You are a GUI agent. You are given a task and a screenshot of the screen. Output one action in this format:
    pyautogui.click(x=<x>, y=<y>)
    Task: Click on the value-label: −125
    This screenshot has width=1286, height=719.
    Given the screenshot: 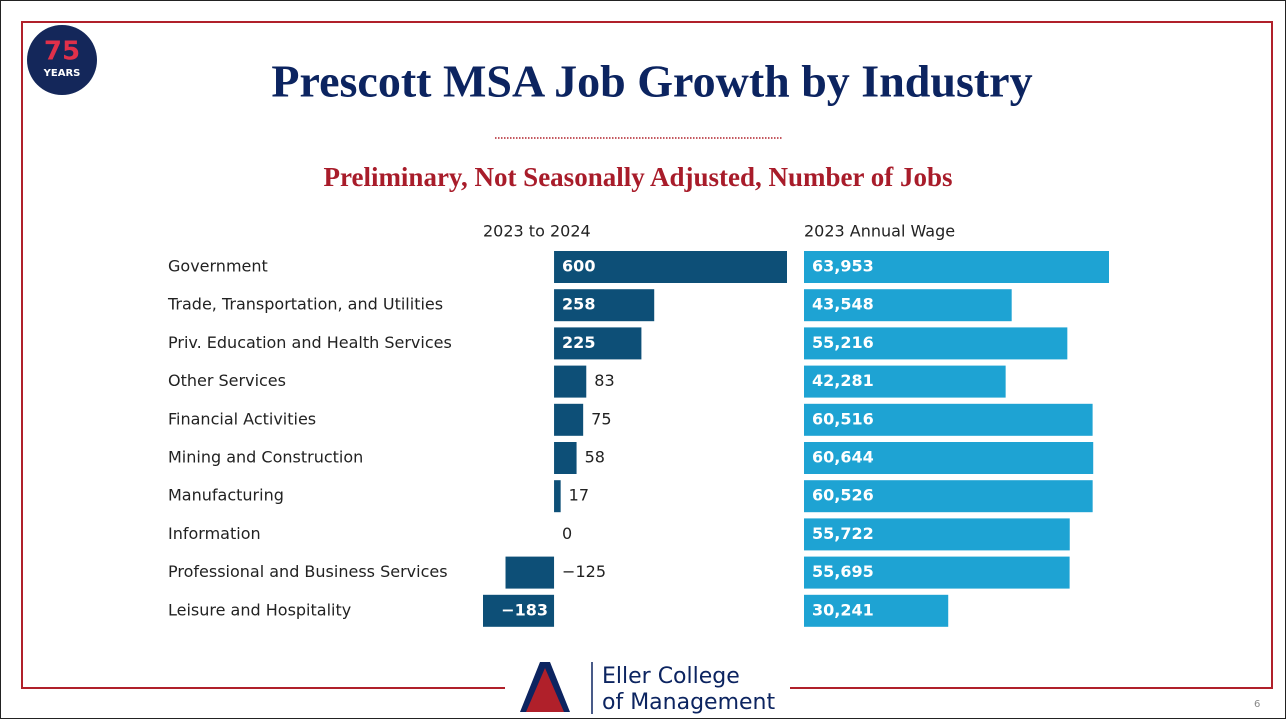 What is the action you would take?
    pyautogui.click(x=584, y=571)
    